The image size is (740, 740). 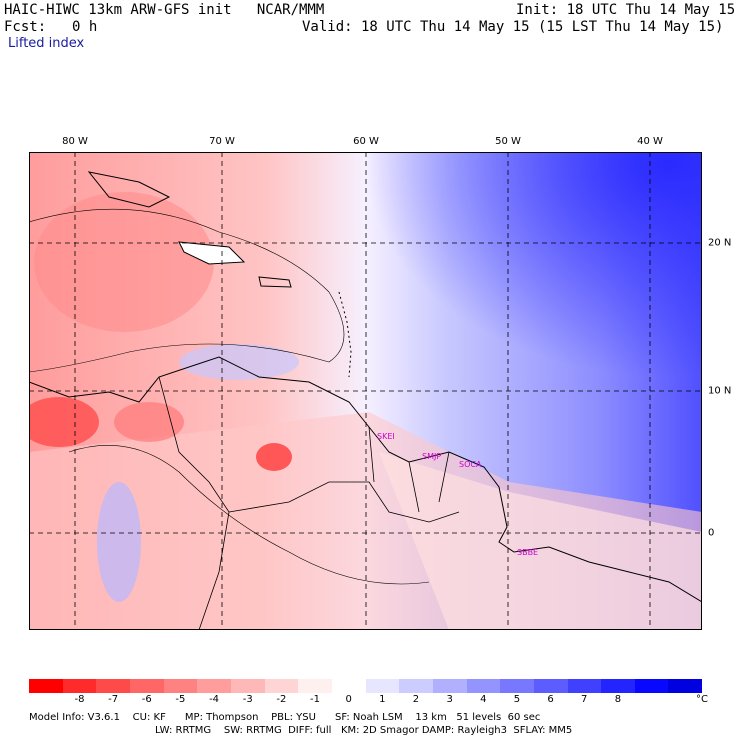 I want to click on lon-label: 50 W, so click(x=508, y=141).